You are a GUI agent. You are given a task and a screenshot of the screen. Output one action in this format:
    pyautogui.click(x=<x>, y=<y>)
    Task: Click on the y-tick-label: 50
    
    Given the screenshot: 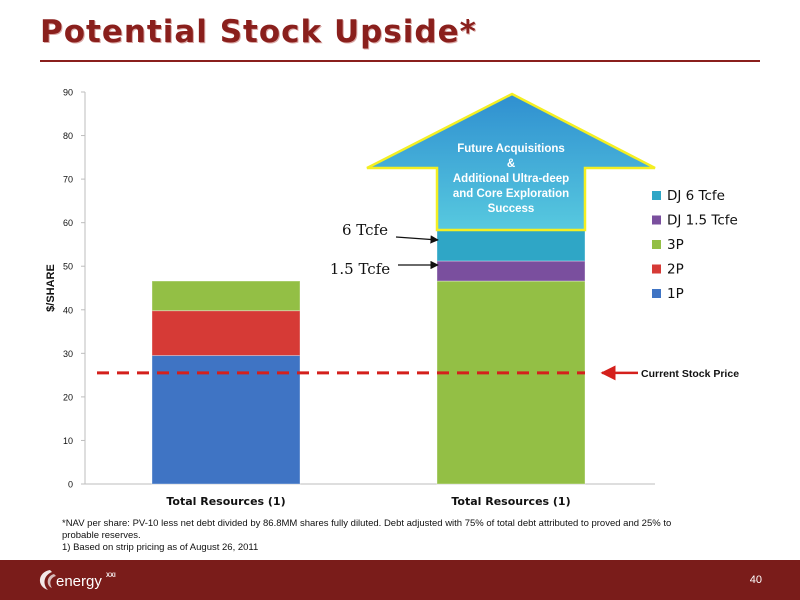 What is the action you would take?
    pyautogui.click(x=68, y=267)
    